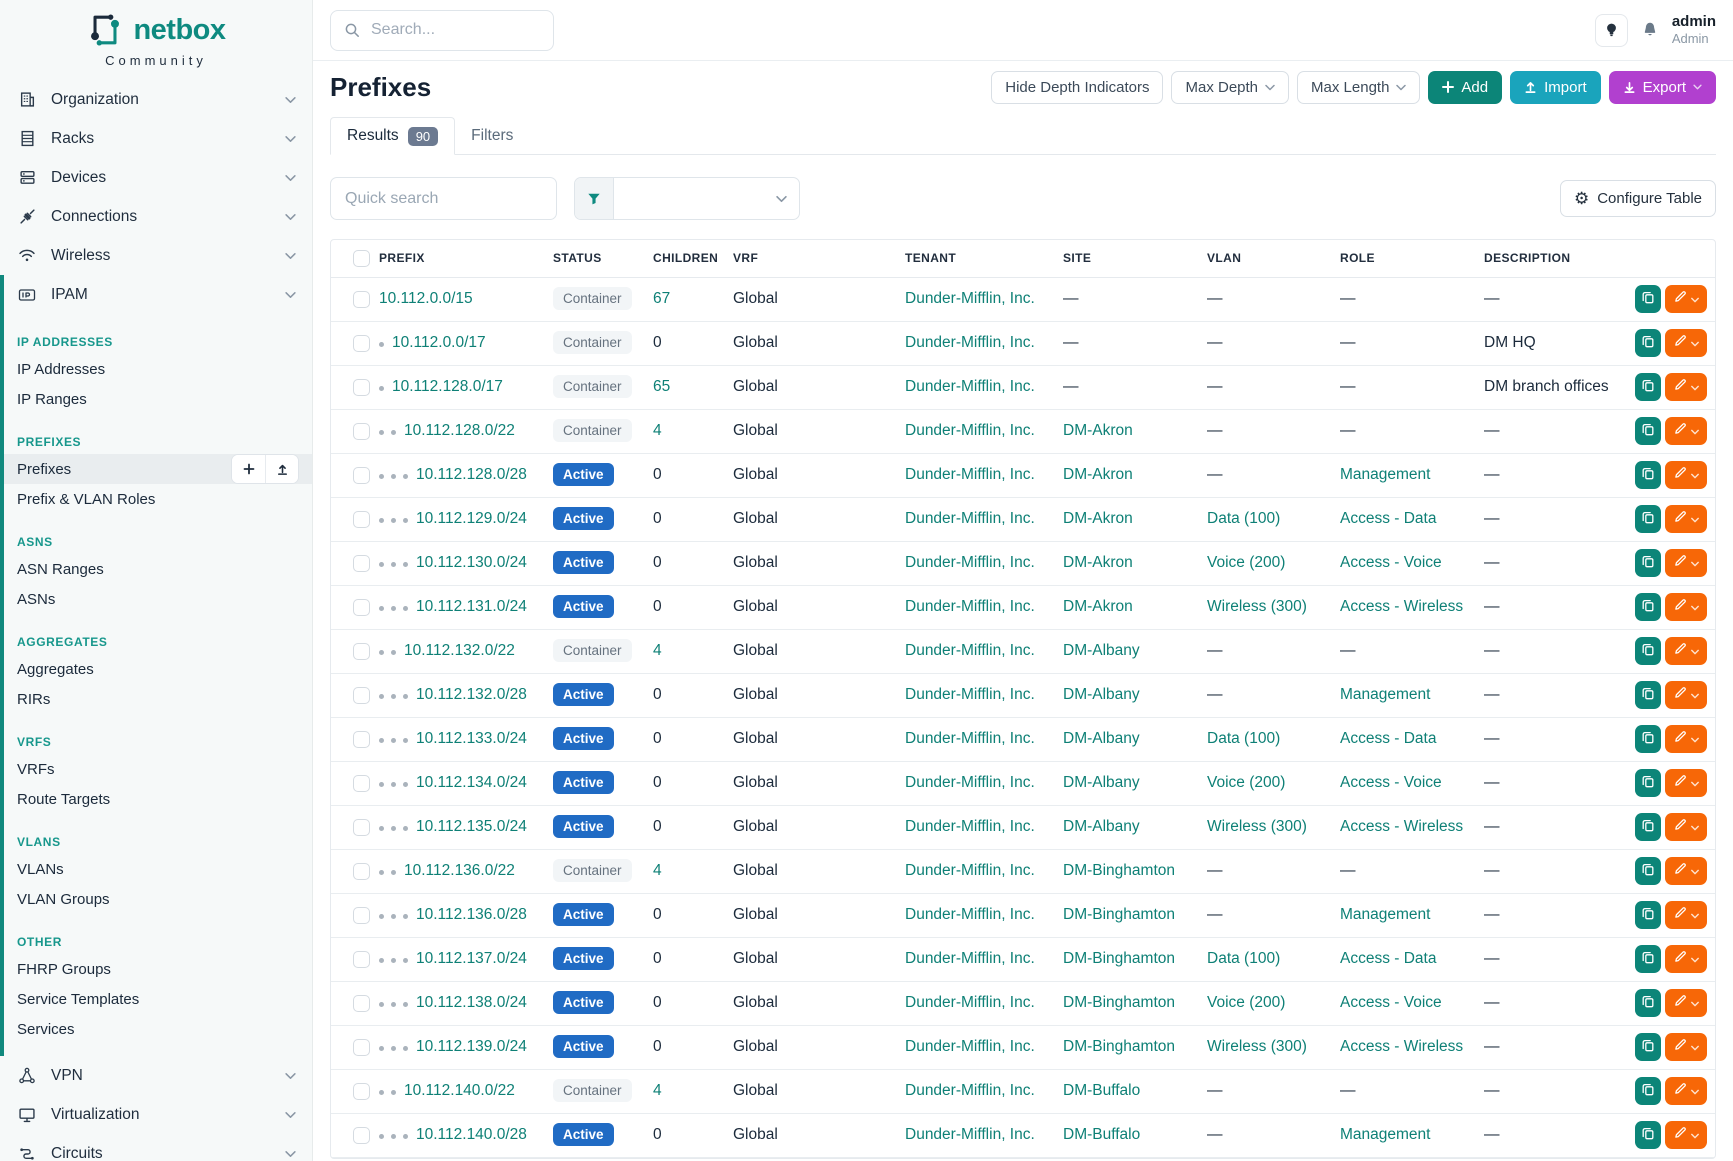 Image resolution: width=1733 pixels, height=1161 pixels. I want to click on theme-toggle-button, so click(1611, 30).